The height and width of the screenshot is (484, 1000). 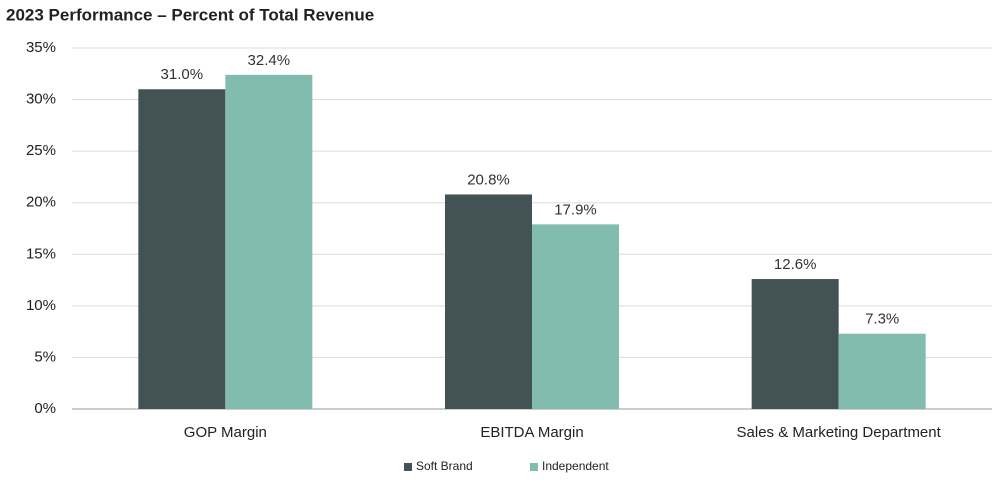 I want to click on x-tick-label: Sales & Marketing Department, so click(x=839, y=432).